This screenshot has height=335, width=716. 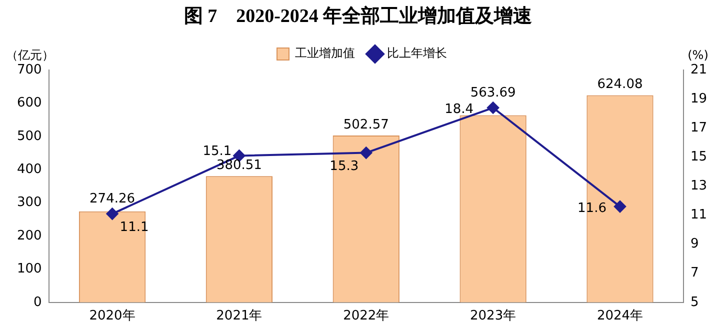 I want to click on data-label: 274.26, so click(x=113, y=199).